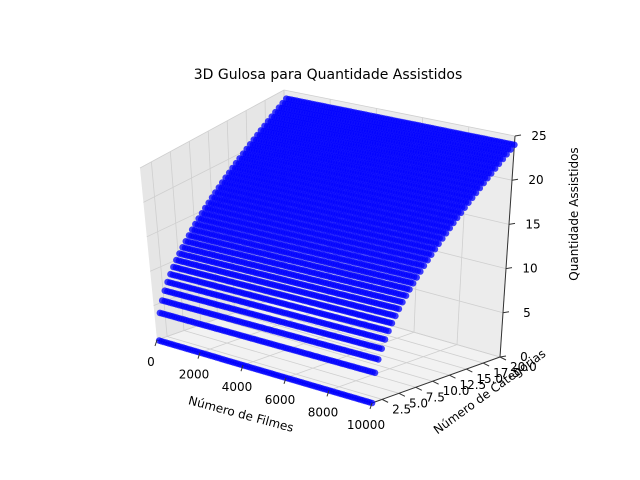  Describe the element at coordinates (535, 180) in the screenshot. I see `z-tick-label: 20` at that location.